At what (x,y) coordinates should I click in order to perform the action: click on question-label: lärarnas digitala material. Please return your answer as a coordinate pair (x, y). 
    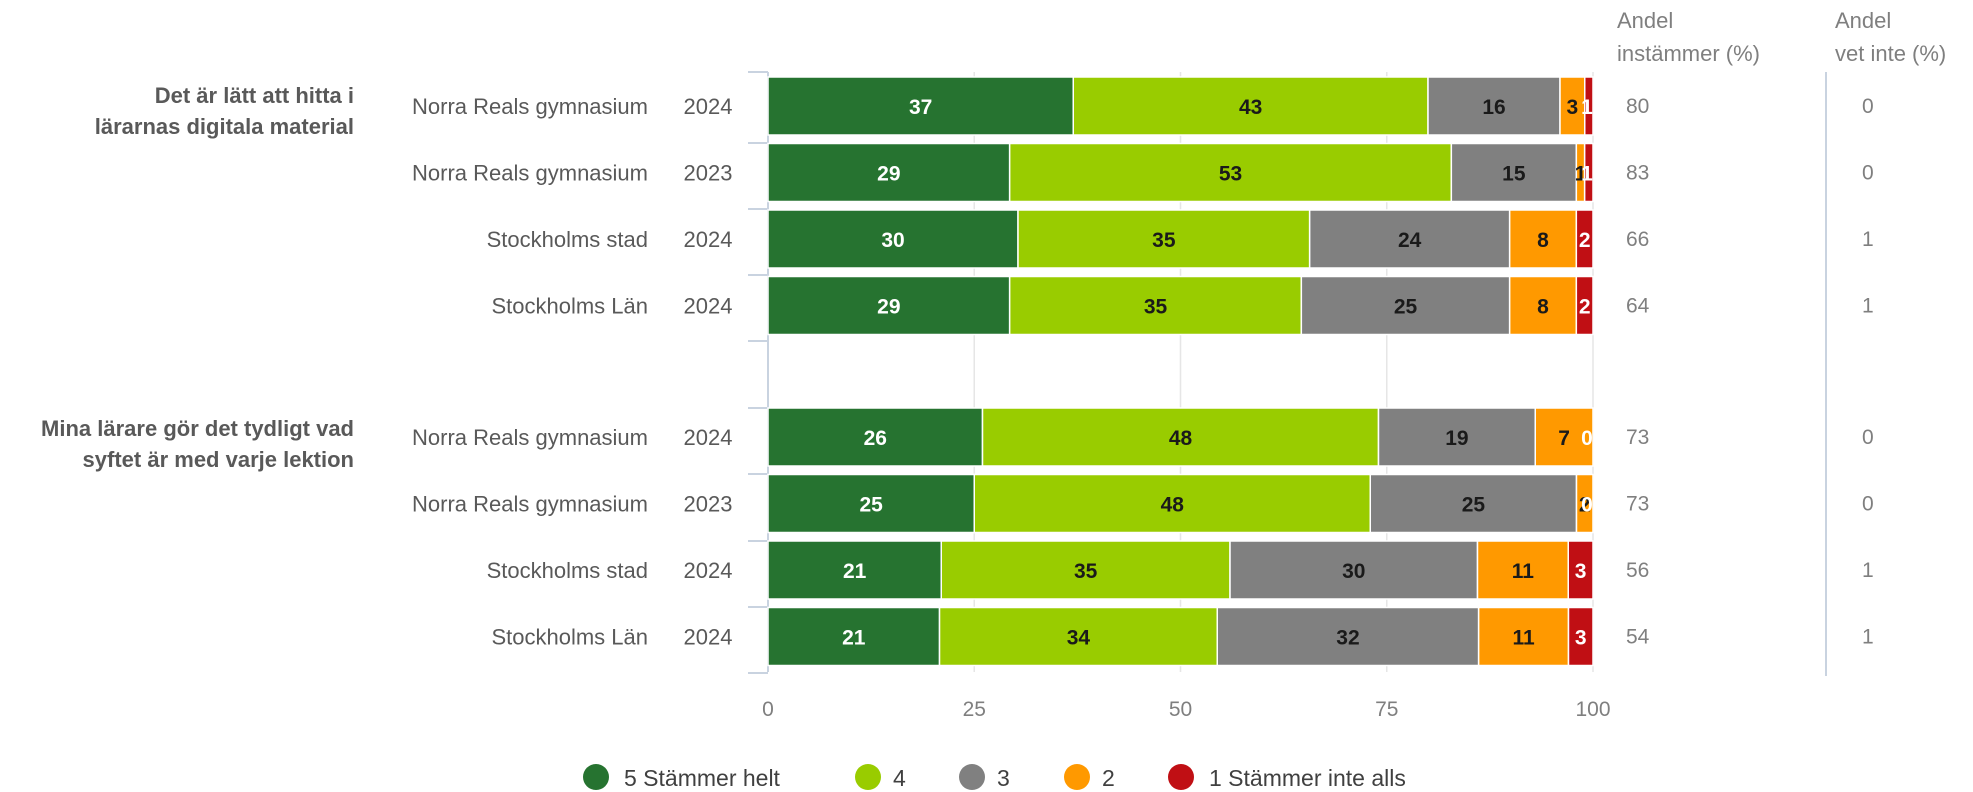
    Looking at the image, I should click on (224, 126).